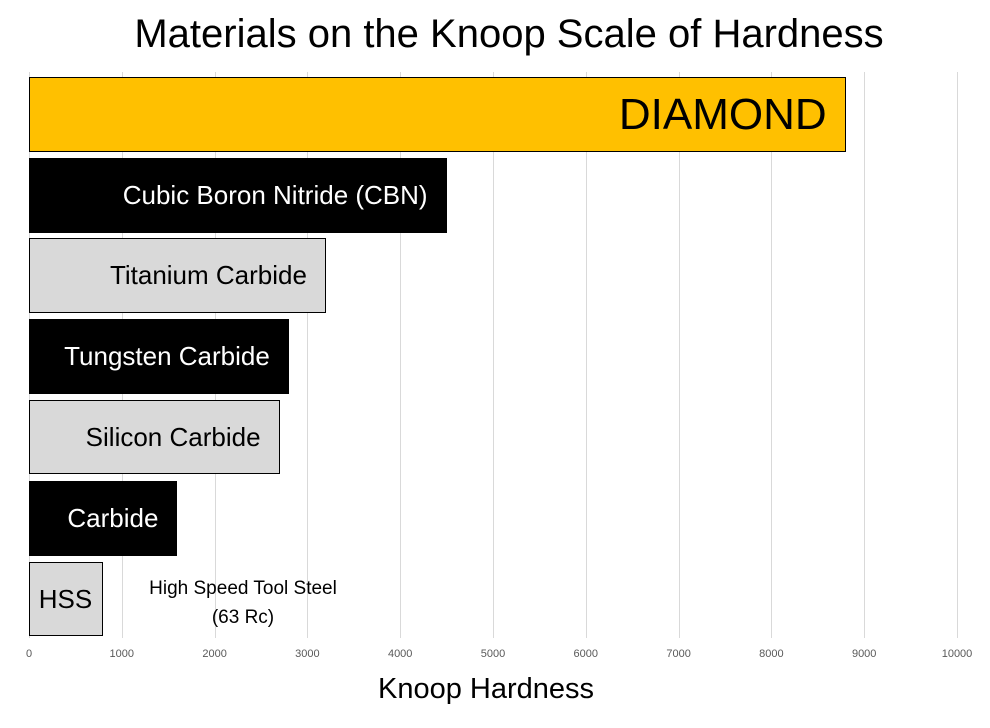  Describe the element at coordinates (678, 654) in the screenshot. I see `x-tick: 7000` at that location.